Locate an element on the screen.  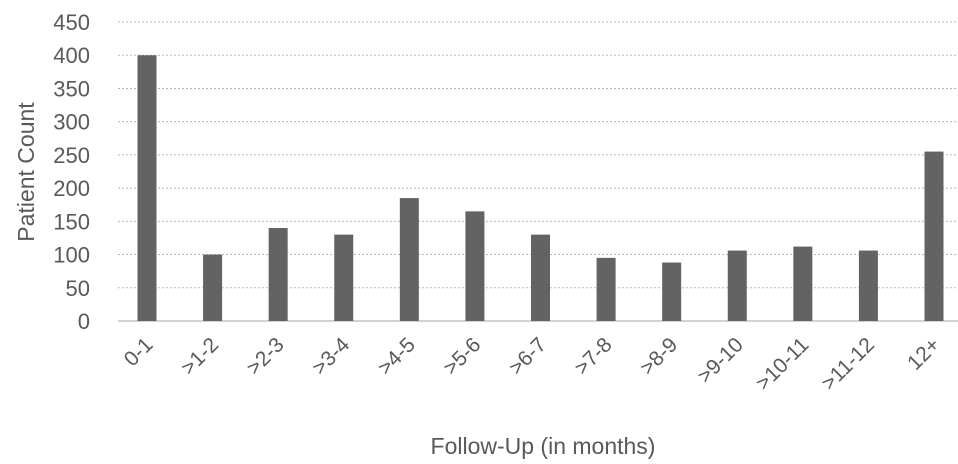
y-axis-ticks: 0 50 100 150 200 250 300 350 400 450 is located at coordinates (71, 172).